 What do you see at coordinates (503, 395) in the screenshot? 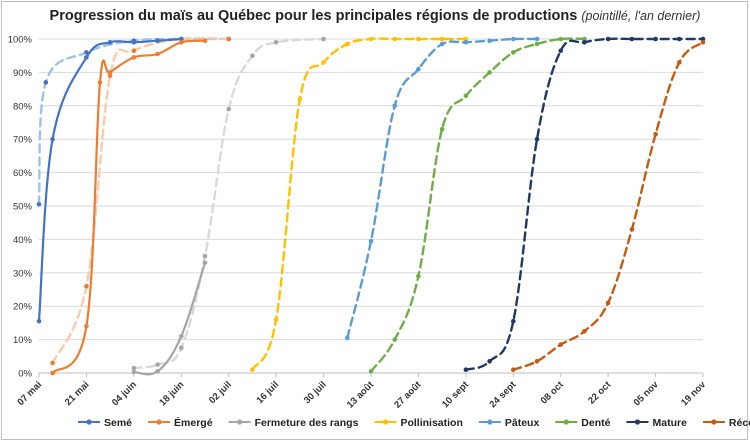
I see `x-tick-label: 24 sept` at bounding box center [503, 395].